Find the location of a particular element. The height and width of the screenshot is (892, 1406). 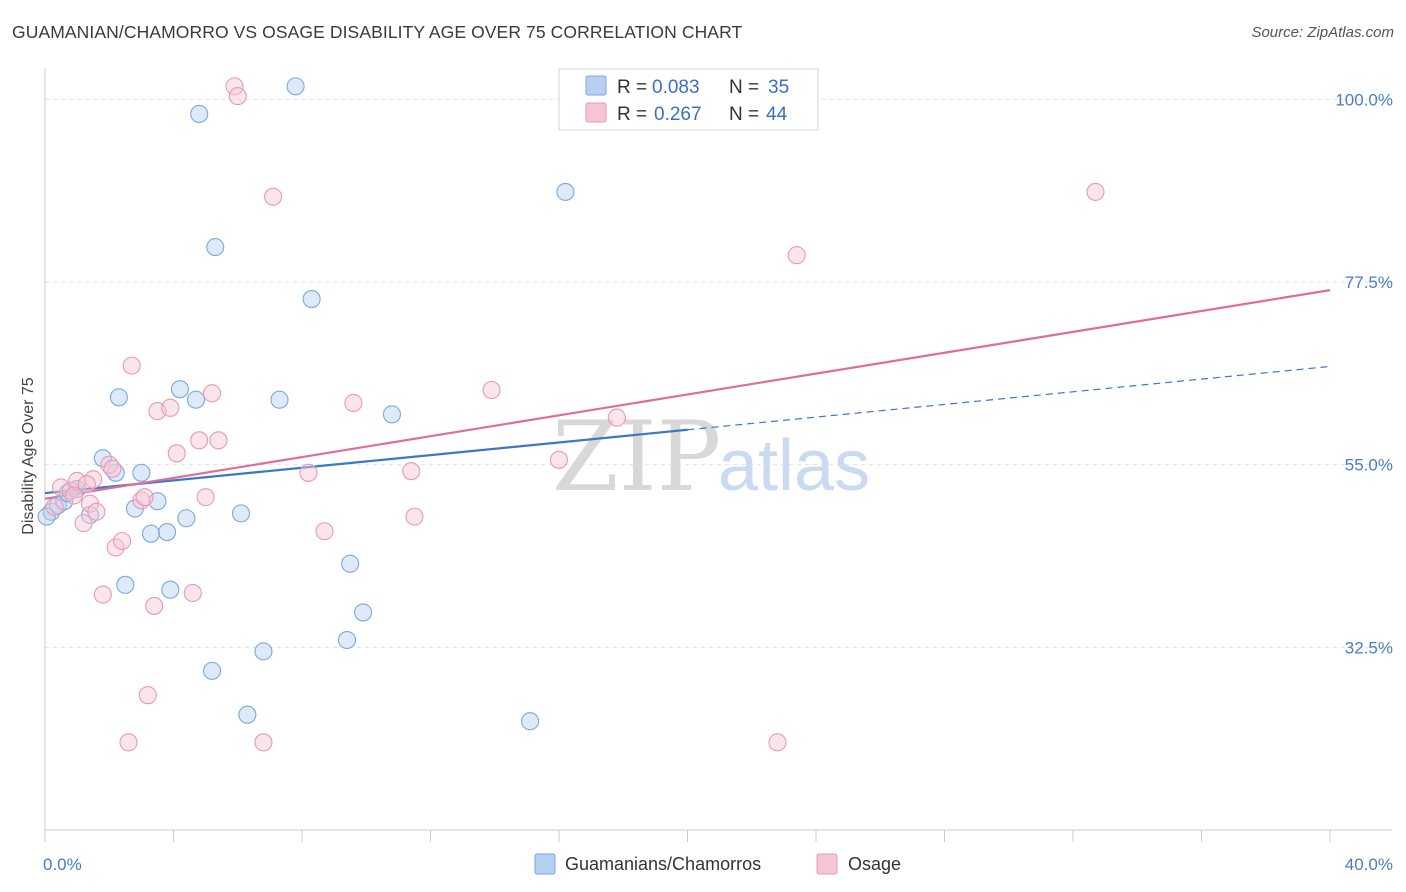

watermark: ZIP atlas is located at coordinates (711, 457).